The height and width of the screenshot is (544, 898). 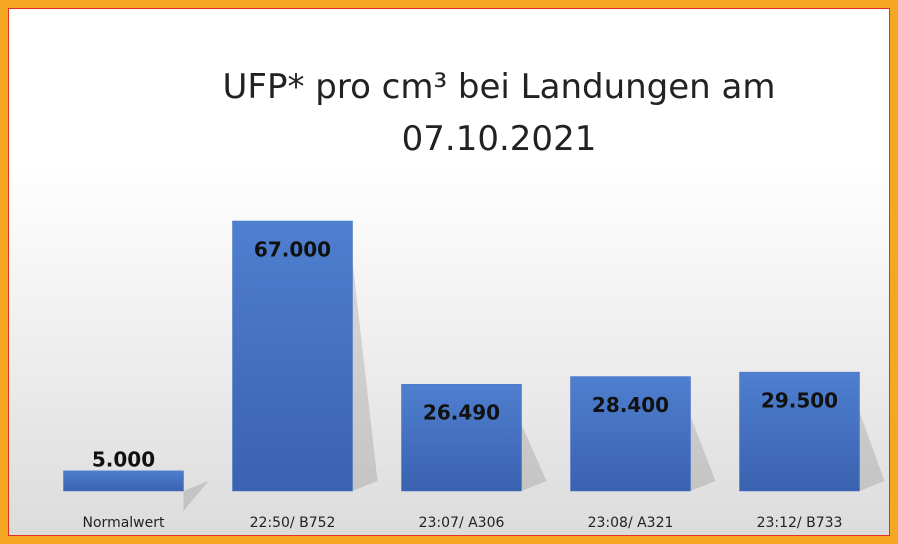 What do you see at coordinates (123, 459) in the screenshot?
I see `data-label: 5.000` at bounding box center [123, 459].